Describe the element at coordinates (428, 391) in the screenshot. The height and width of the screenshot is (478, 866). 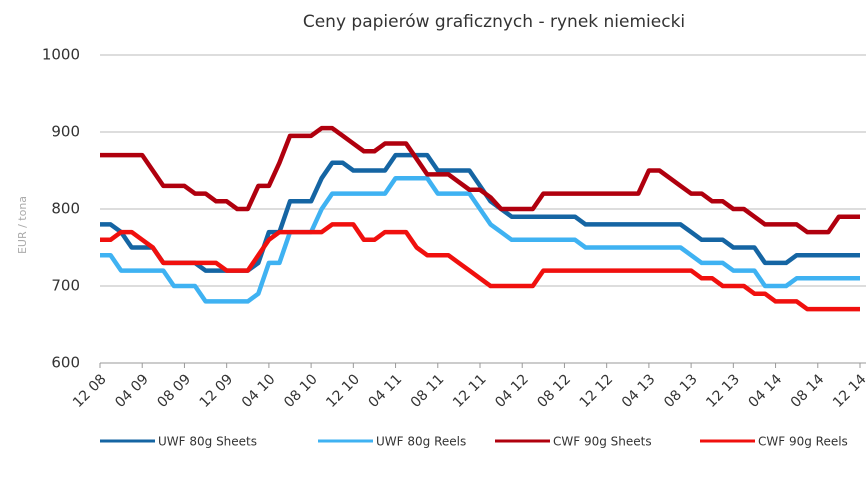
I see `x-tick-label: 08 11` at that location.